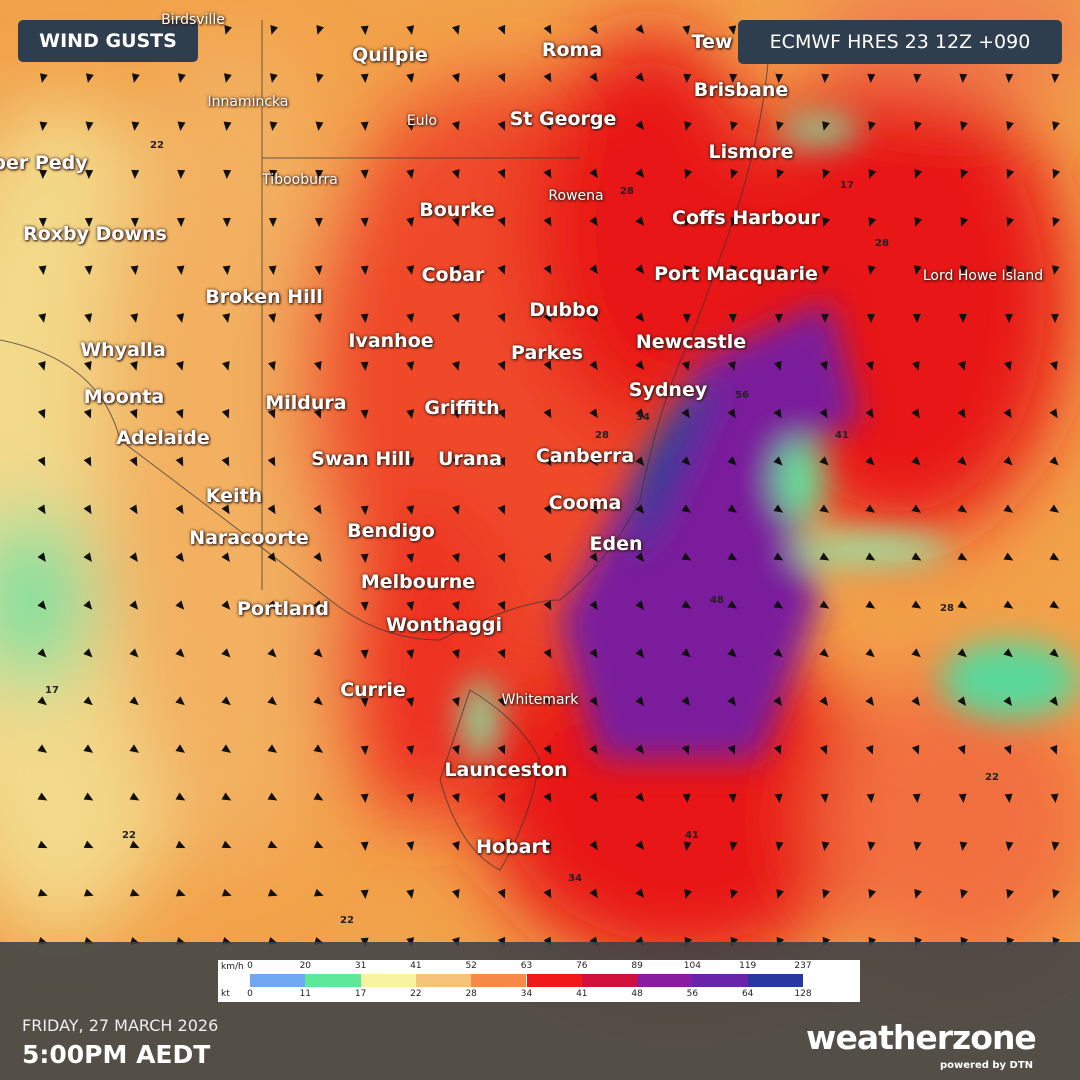  What do you see at coordinates (692, 835) in the screenshot?
I see `contour-label: 41` at bounding box center [692, 835].